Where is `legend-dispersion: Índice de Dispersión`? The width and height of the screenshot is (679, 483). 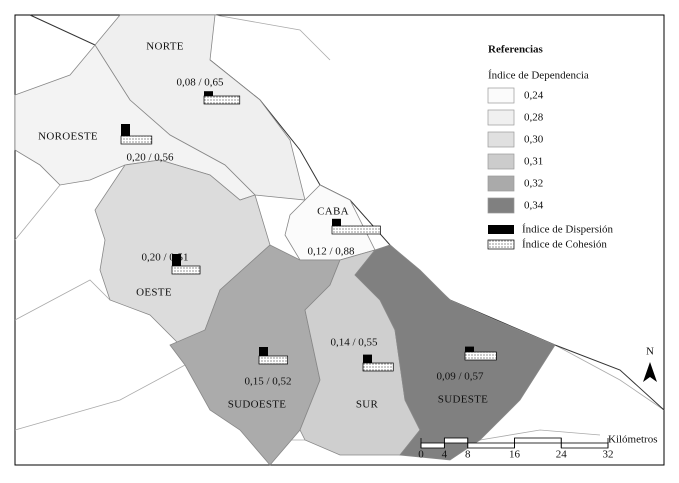 legend-dispersion: Índice de Dispersión is located at coordinates (568, 230).